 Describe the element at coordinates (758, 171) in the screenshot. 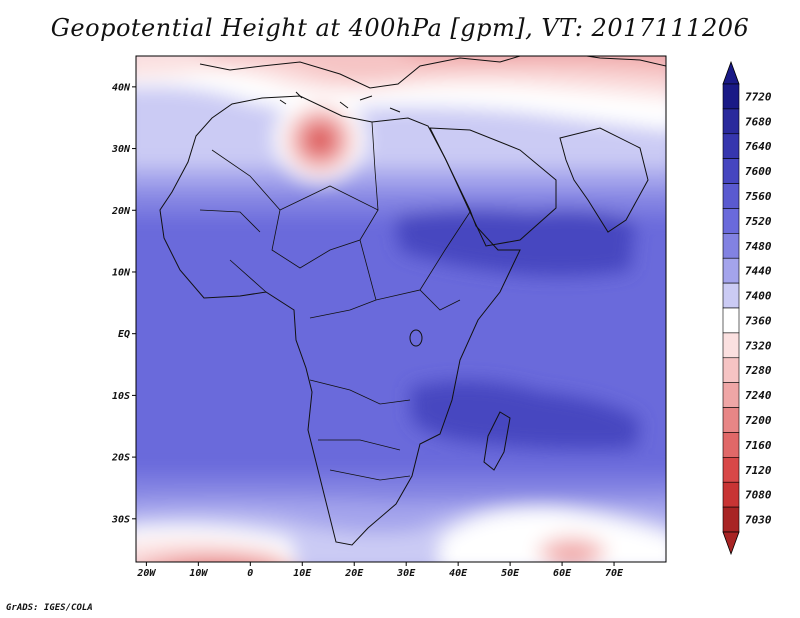

I see `colorbar-label: 7600` at that location.